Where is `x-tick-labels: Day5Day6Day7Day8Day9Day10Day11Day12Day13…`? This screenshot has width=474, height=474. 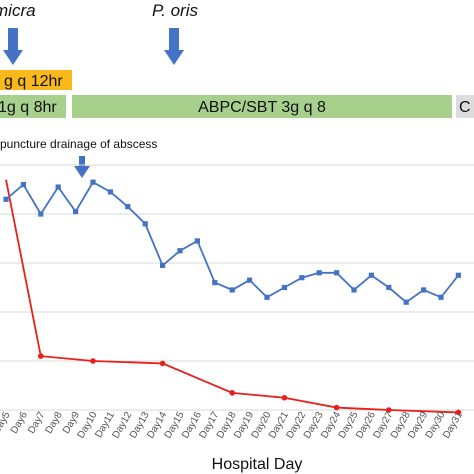 x-tick-labels: Day5Day6Day7Day8Day9Day10Day11Day12Day13… is located at coordinates (232, 425).